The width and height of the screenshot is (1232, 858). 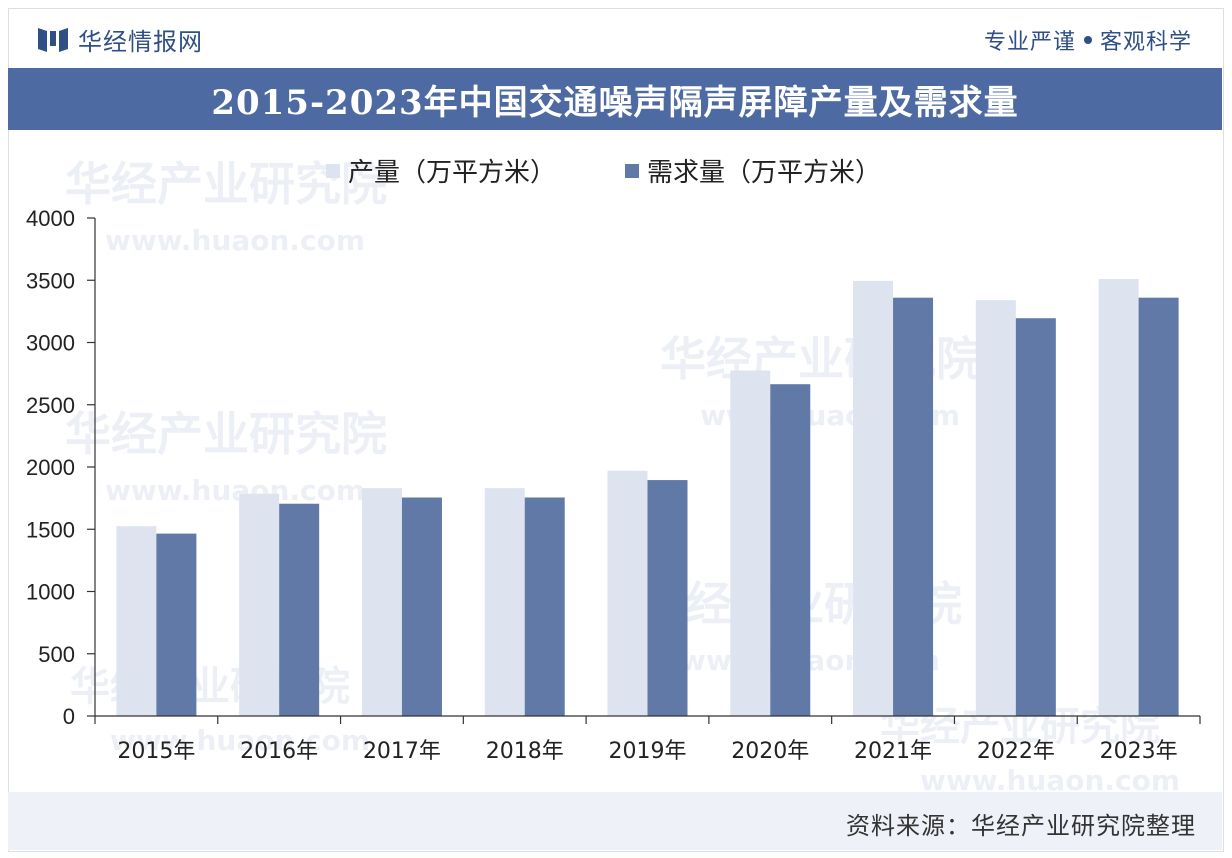 I want to click on bar-demand-2023年, so click(x=1158, y=506).